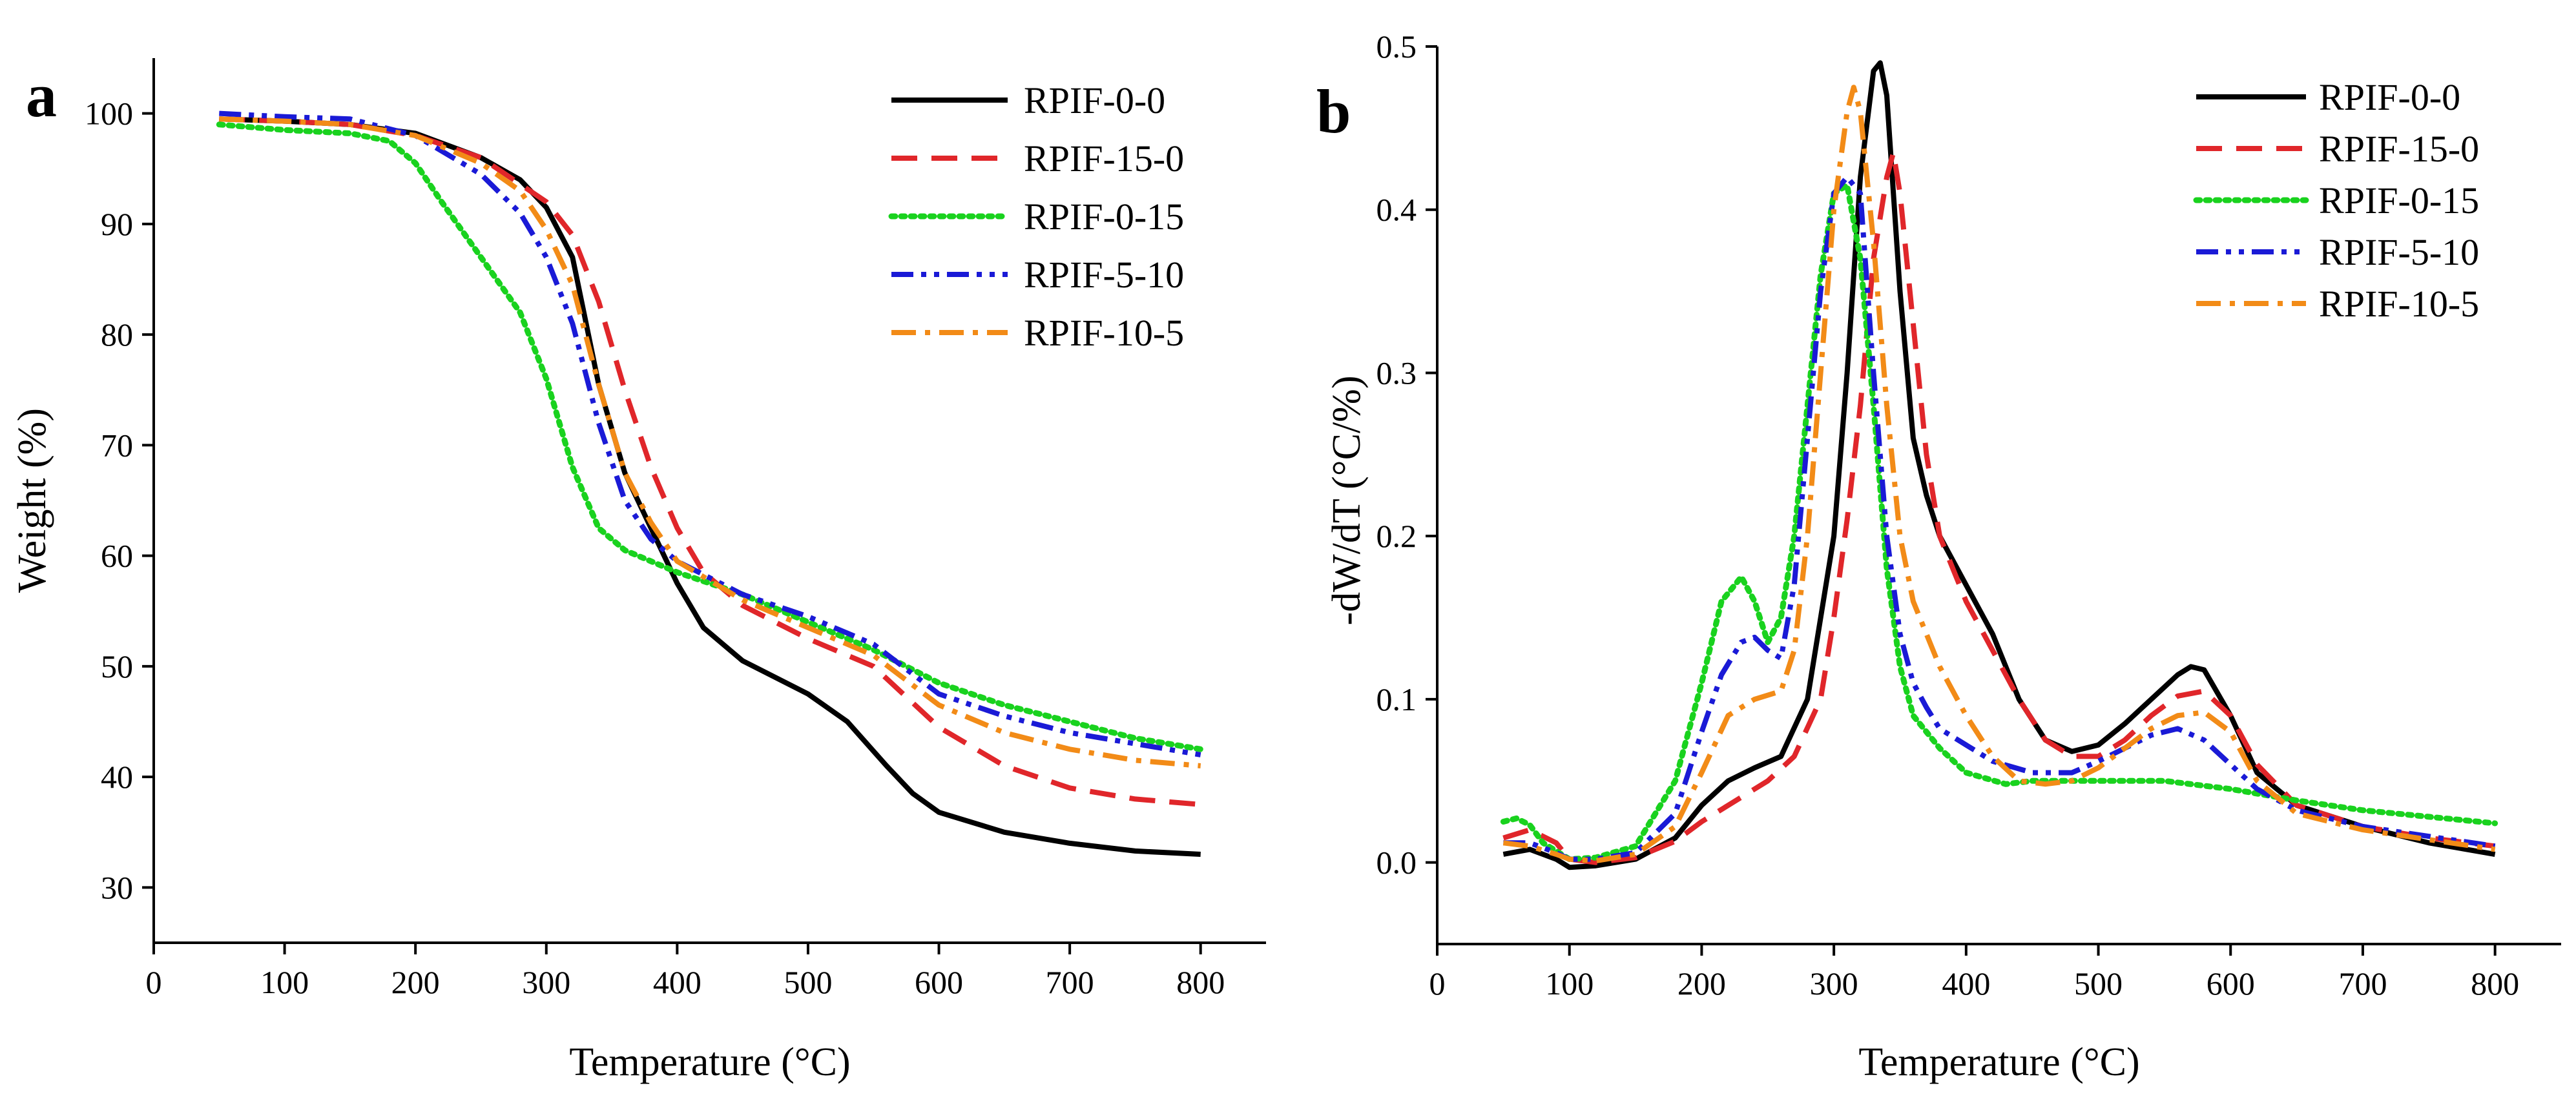 The height and width of the screenshot is (1110, 2576). Describe the element at coordinates (1396, 536) in the screenshot. I see `y-tick-label: 0.2` at that location.